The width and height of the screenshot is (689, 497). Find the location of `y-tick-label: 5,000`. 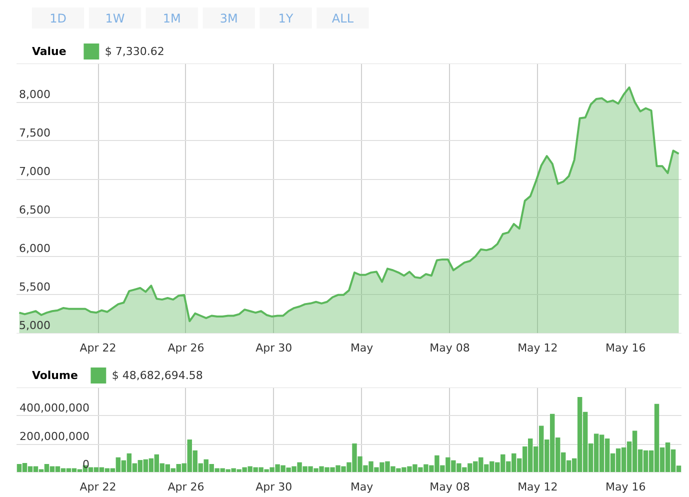

y-tick-label: 5,000 is located at coordinates (35, 325).